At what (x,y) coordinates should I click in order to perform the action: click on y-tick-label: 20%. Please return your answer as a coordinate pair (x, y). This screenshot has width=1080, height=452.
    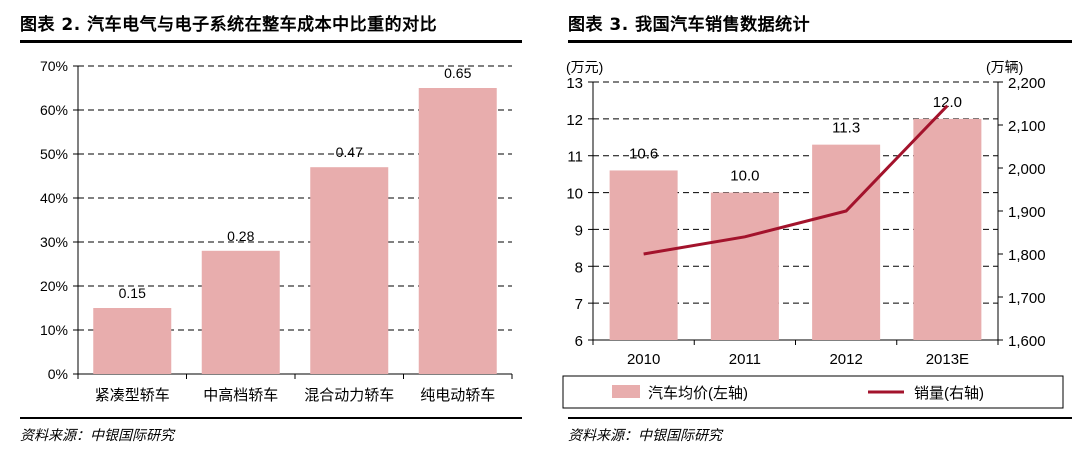
    Looking at the image, I should click on (54, 286).